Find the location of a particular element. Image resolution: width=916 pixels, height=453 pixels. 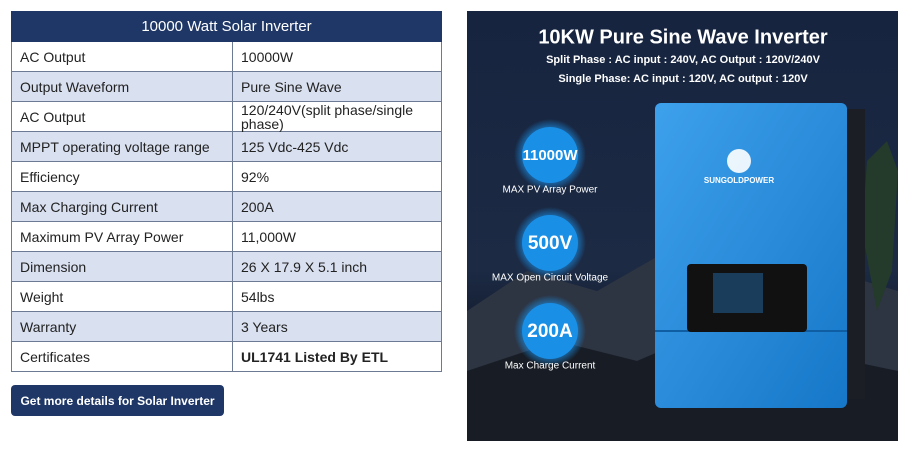

spec-value: 120/240V(split phase/single phase) is located at coordinates (337, 116).